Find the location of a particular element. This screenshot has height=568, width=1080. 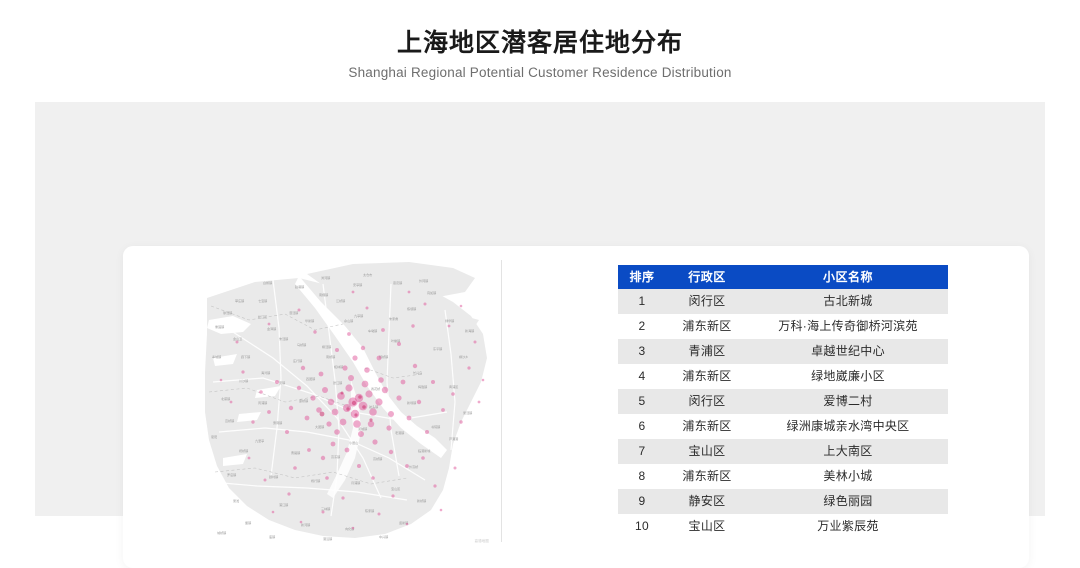

svg-text: 金泽镇 is located at coordinates (271, 328).